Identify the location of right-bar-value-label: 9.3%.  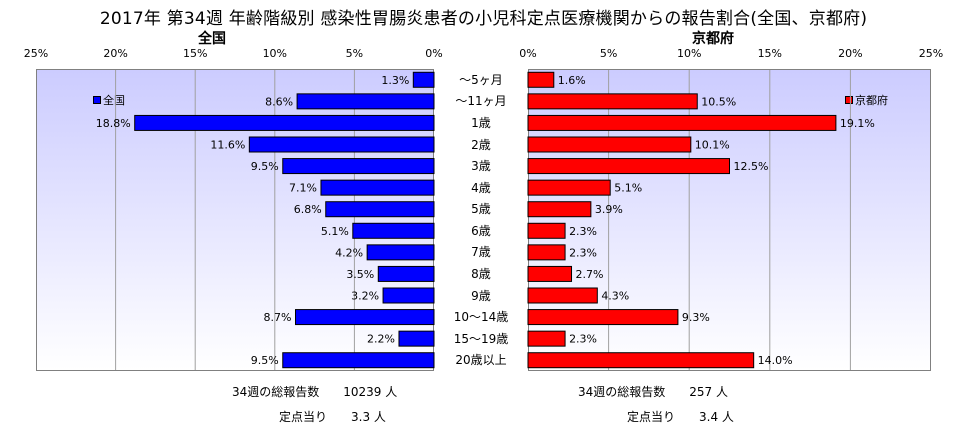
(696, 317).